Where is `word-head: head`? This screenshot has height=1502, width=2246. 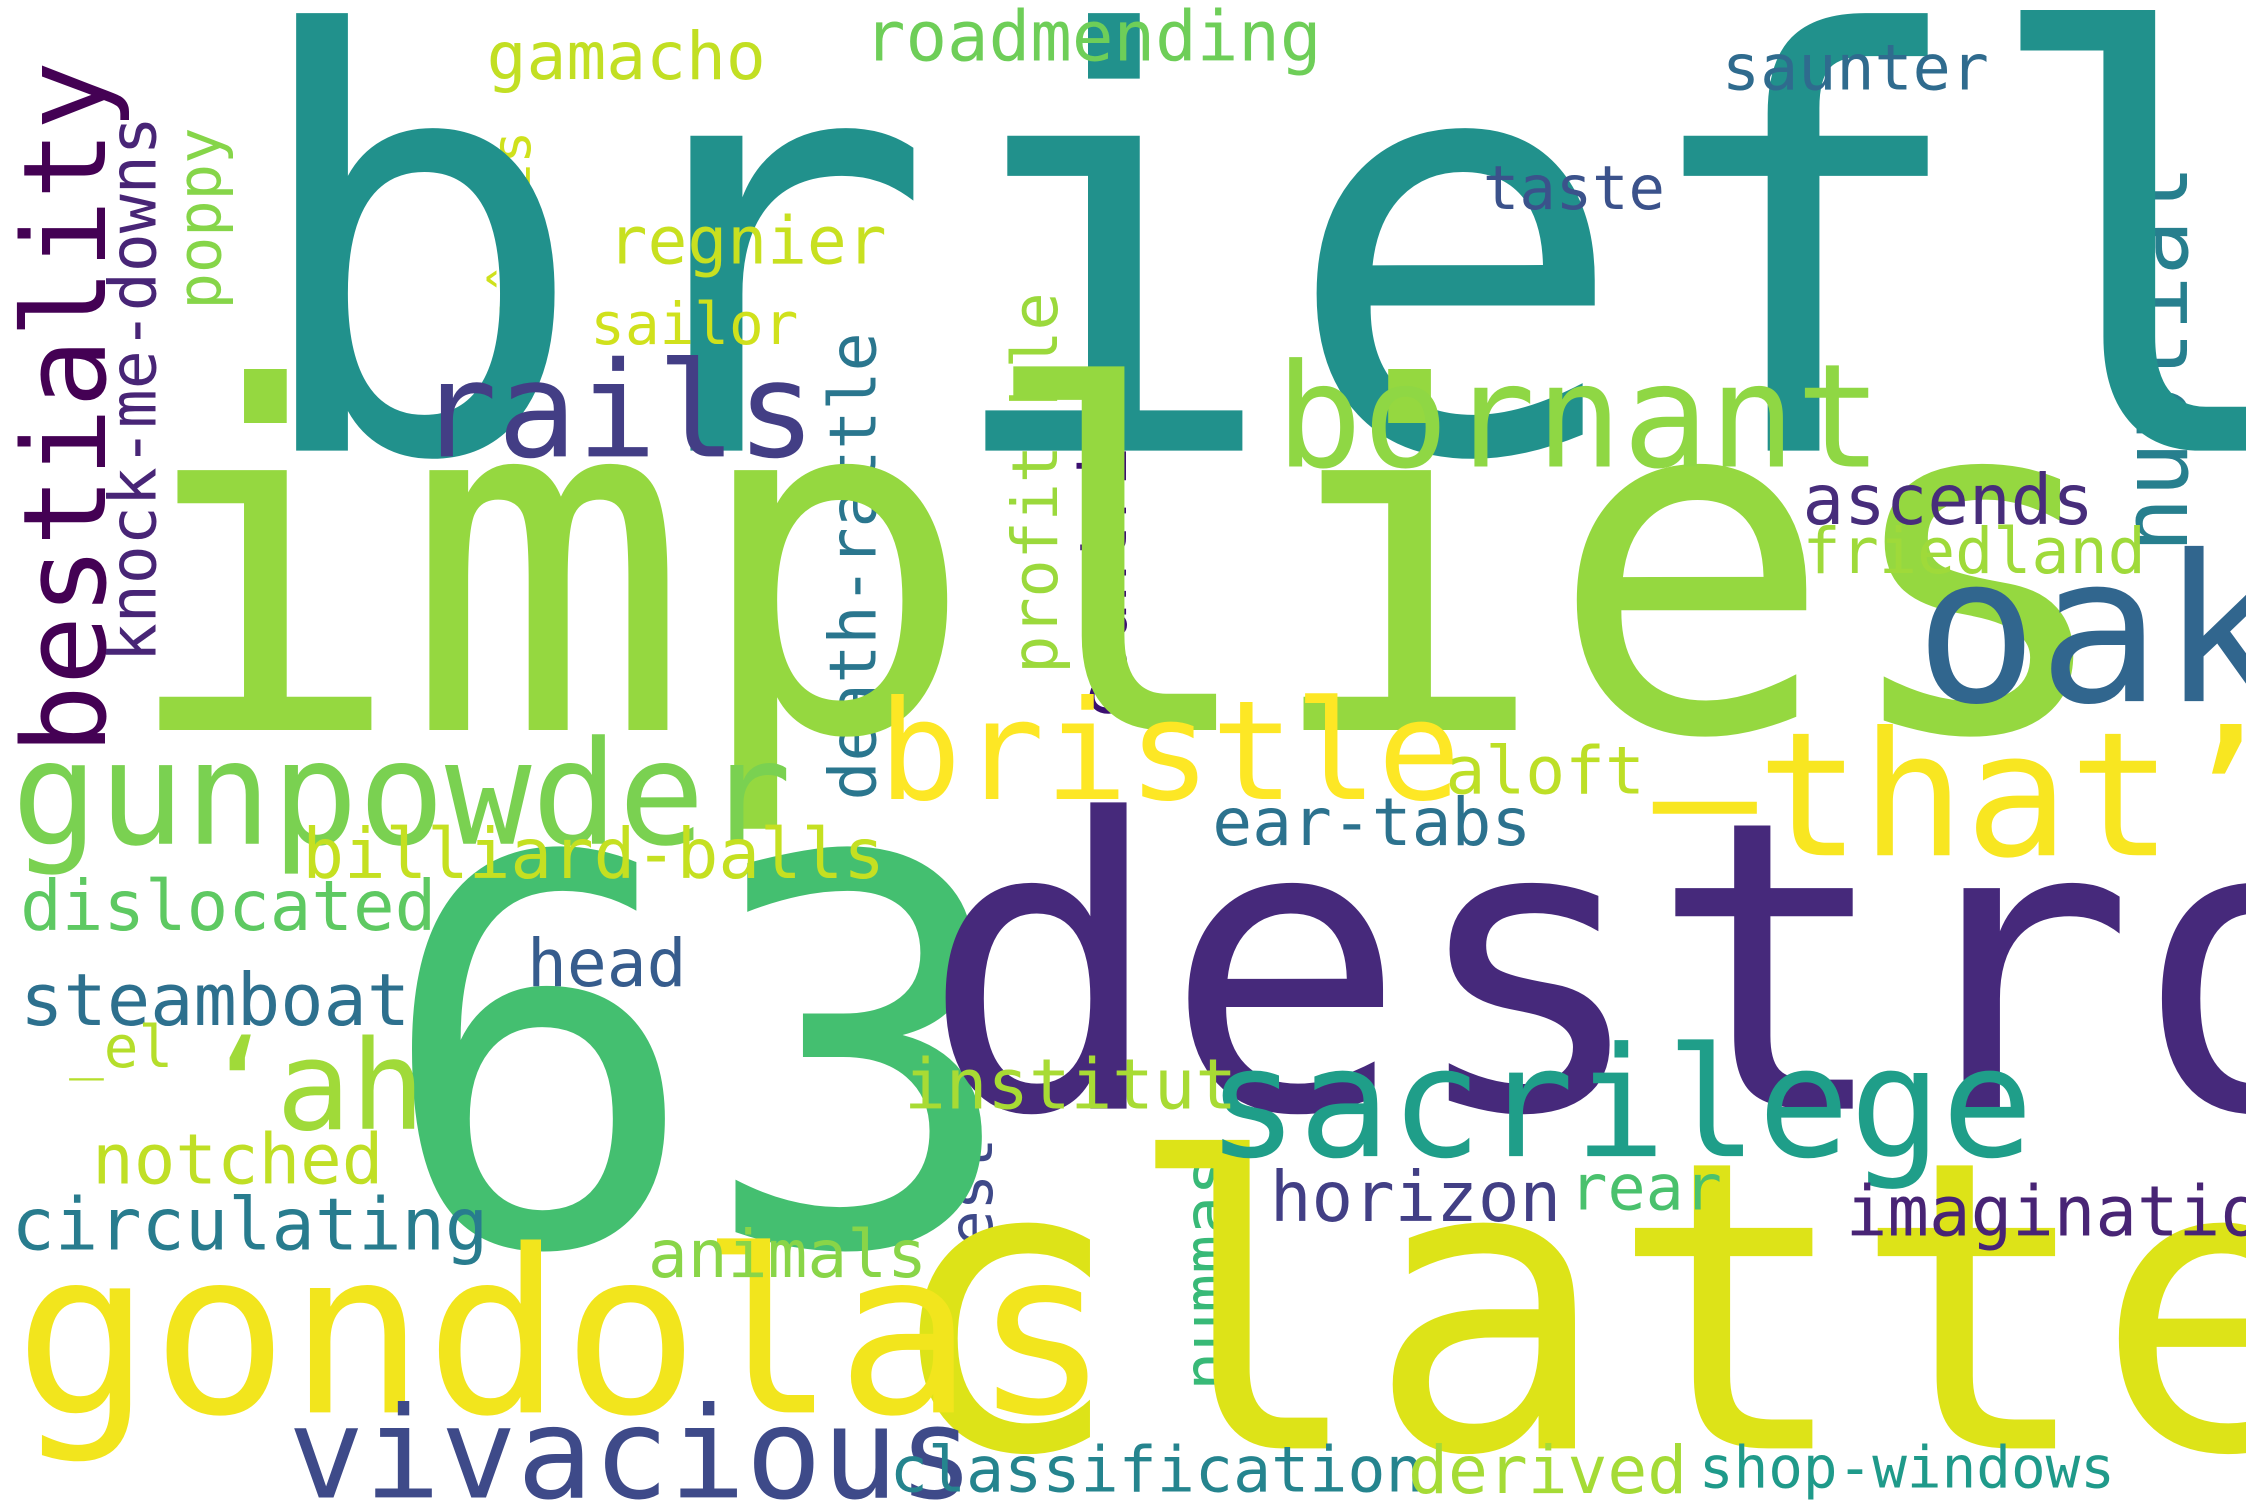 word-head: head is located at coordinates (606, 963).